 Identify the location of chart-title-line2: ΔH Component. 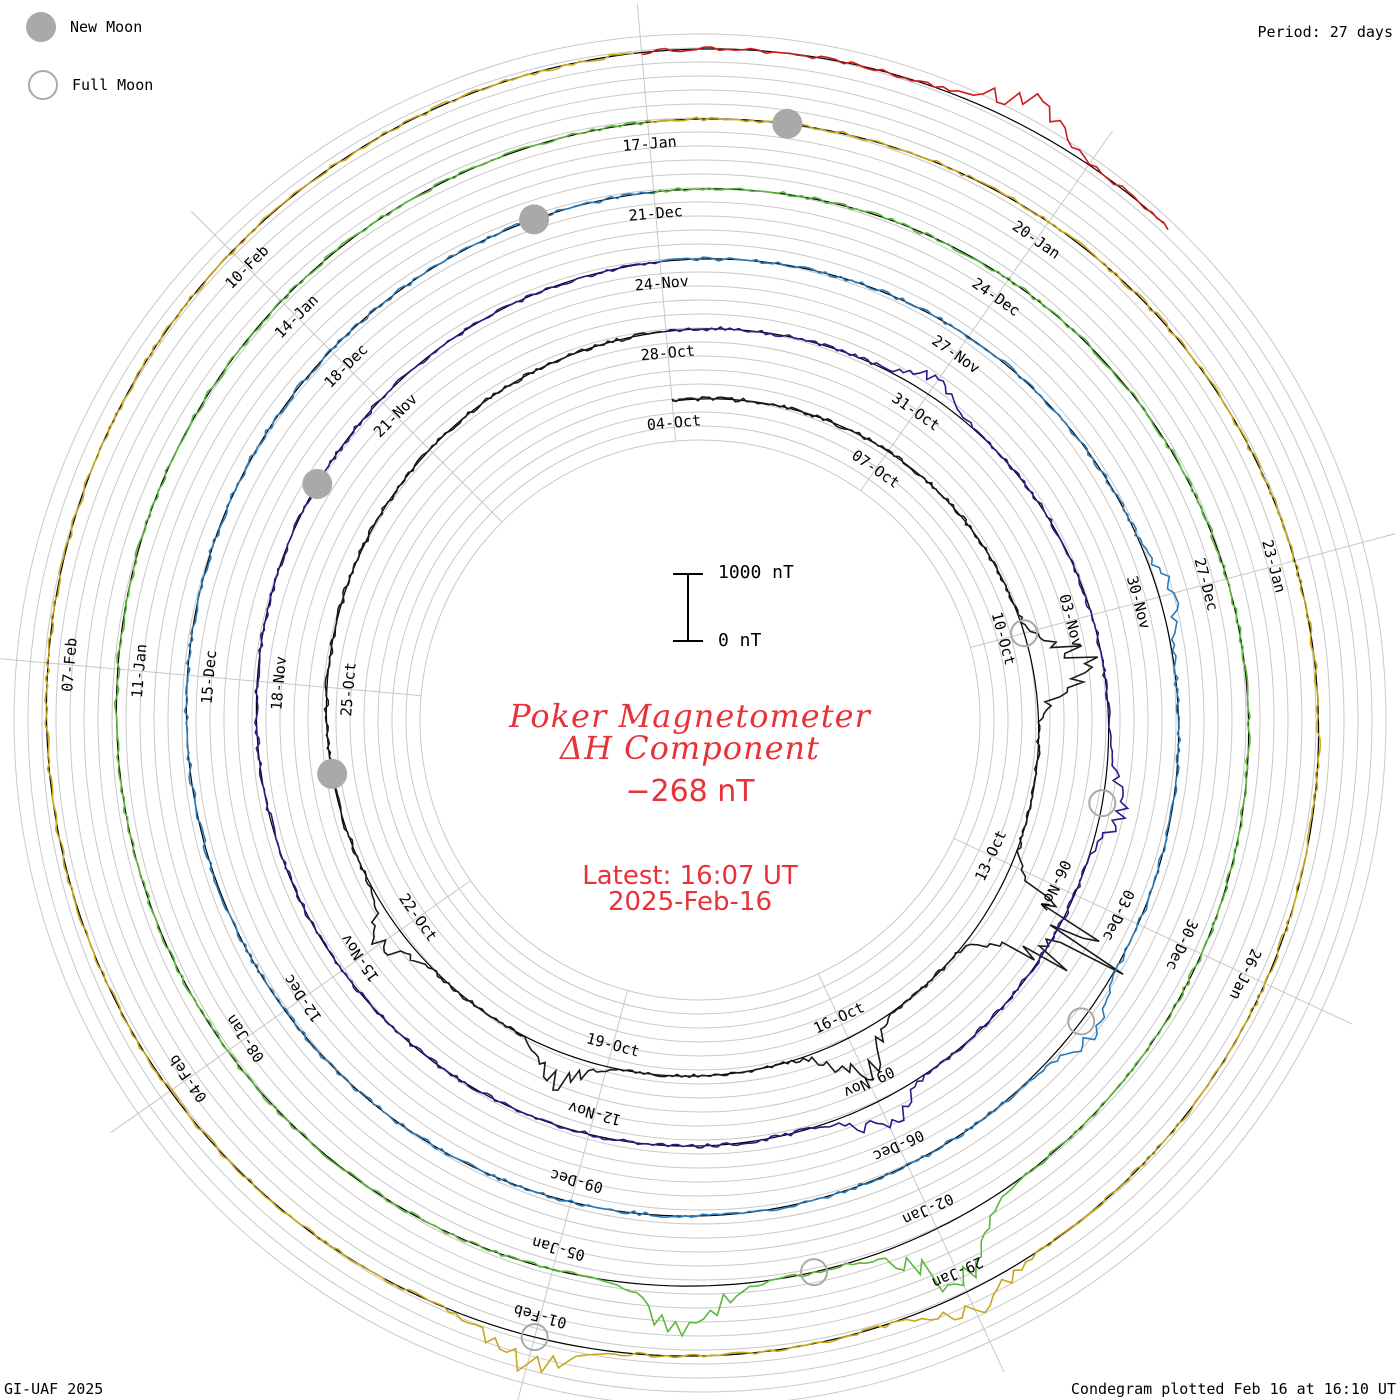
(690, 748).